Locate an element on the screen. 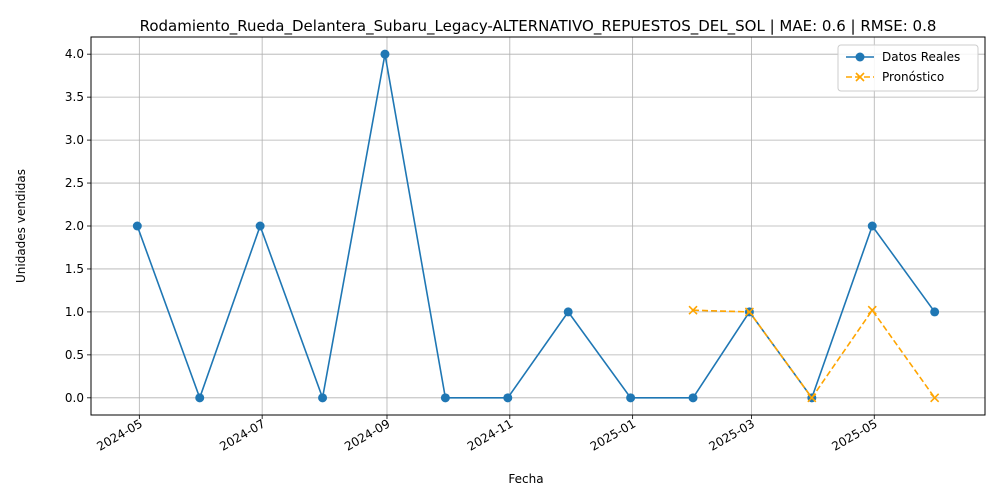 Image resolution: width=1000 pixels, height=500 pixels. y-tick-label: 1.5 is located at coordinates (74, 269).